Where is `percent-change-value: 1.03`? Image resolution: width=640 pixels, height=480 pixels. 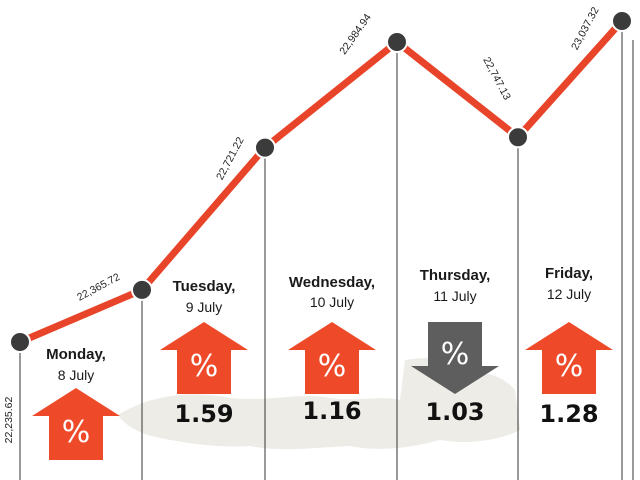
percent-change-value: 1.03 is located at coordinates (454, 412).